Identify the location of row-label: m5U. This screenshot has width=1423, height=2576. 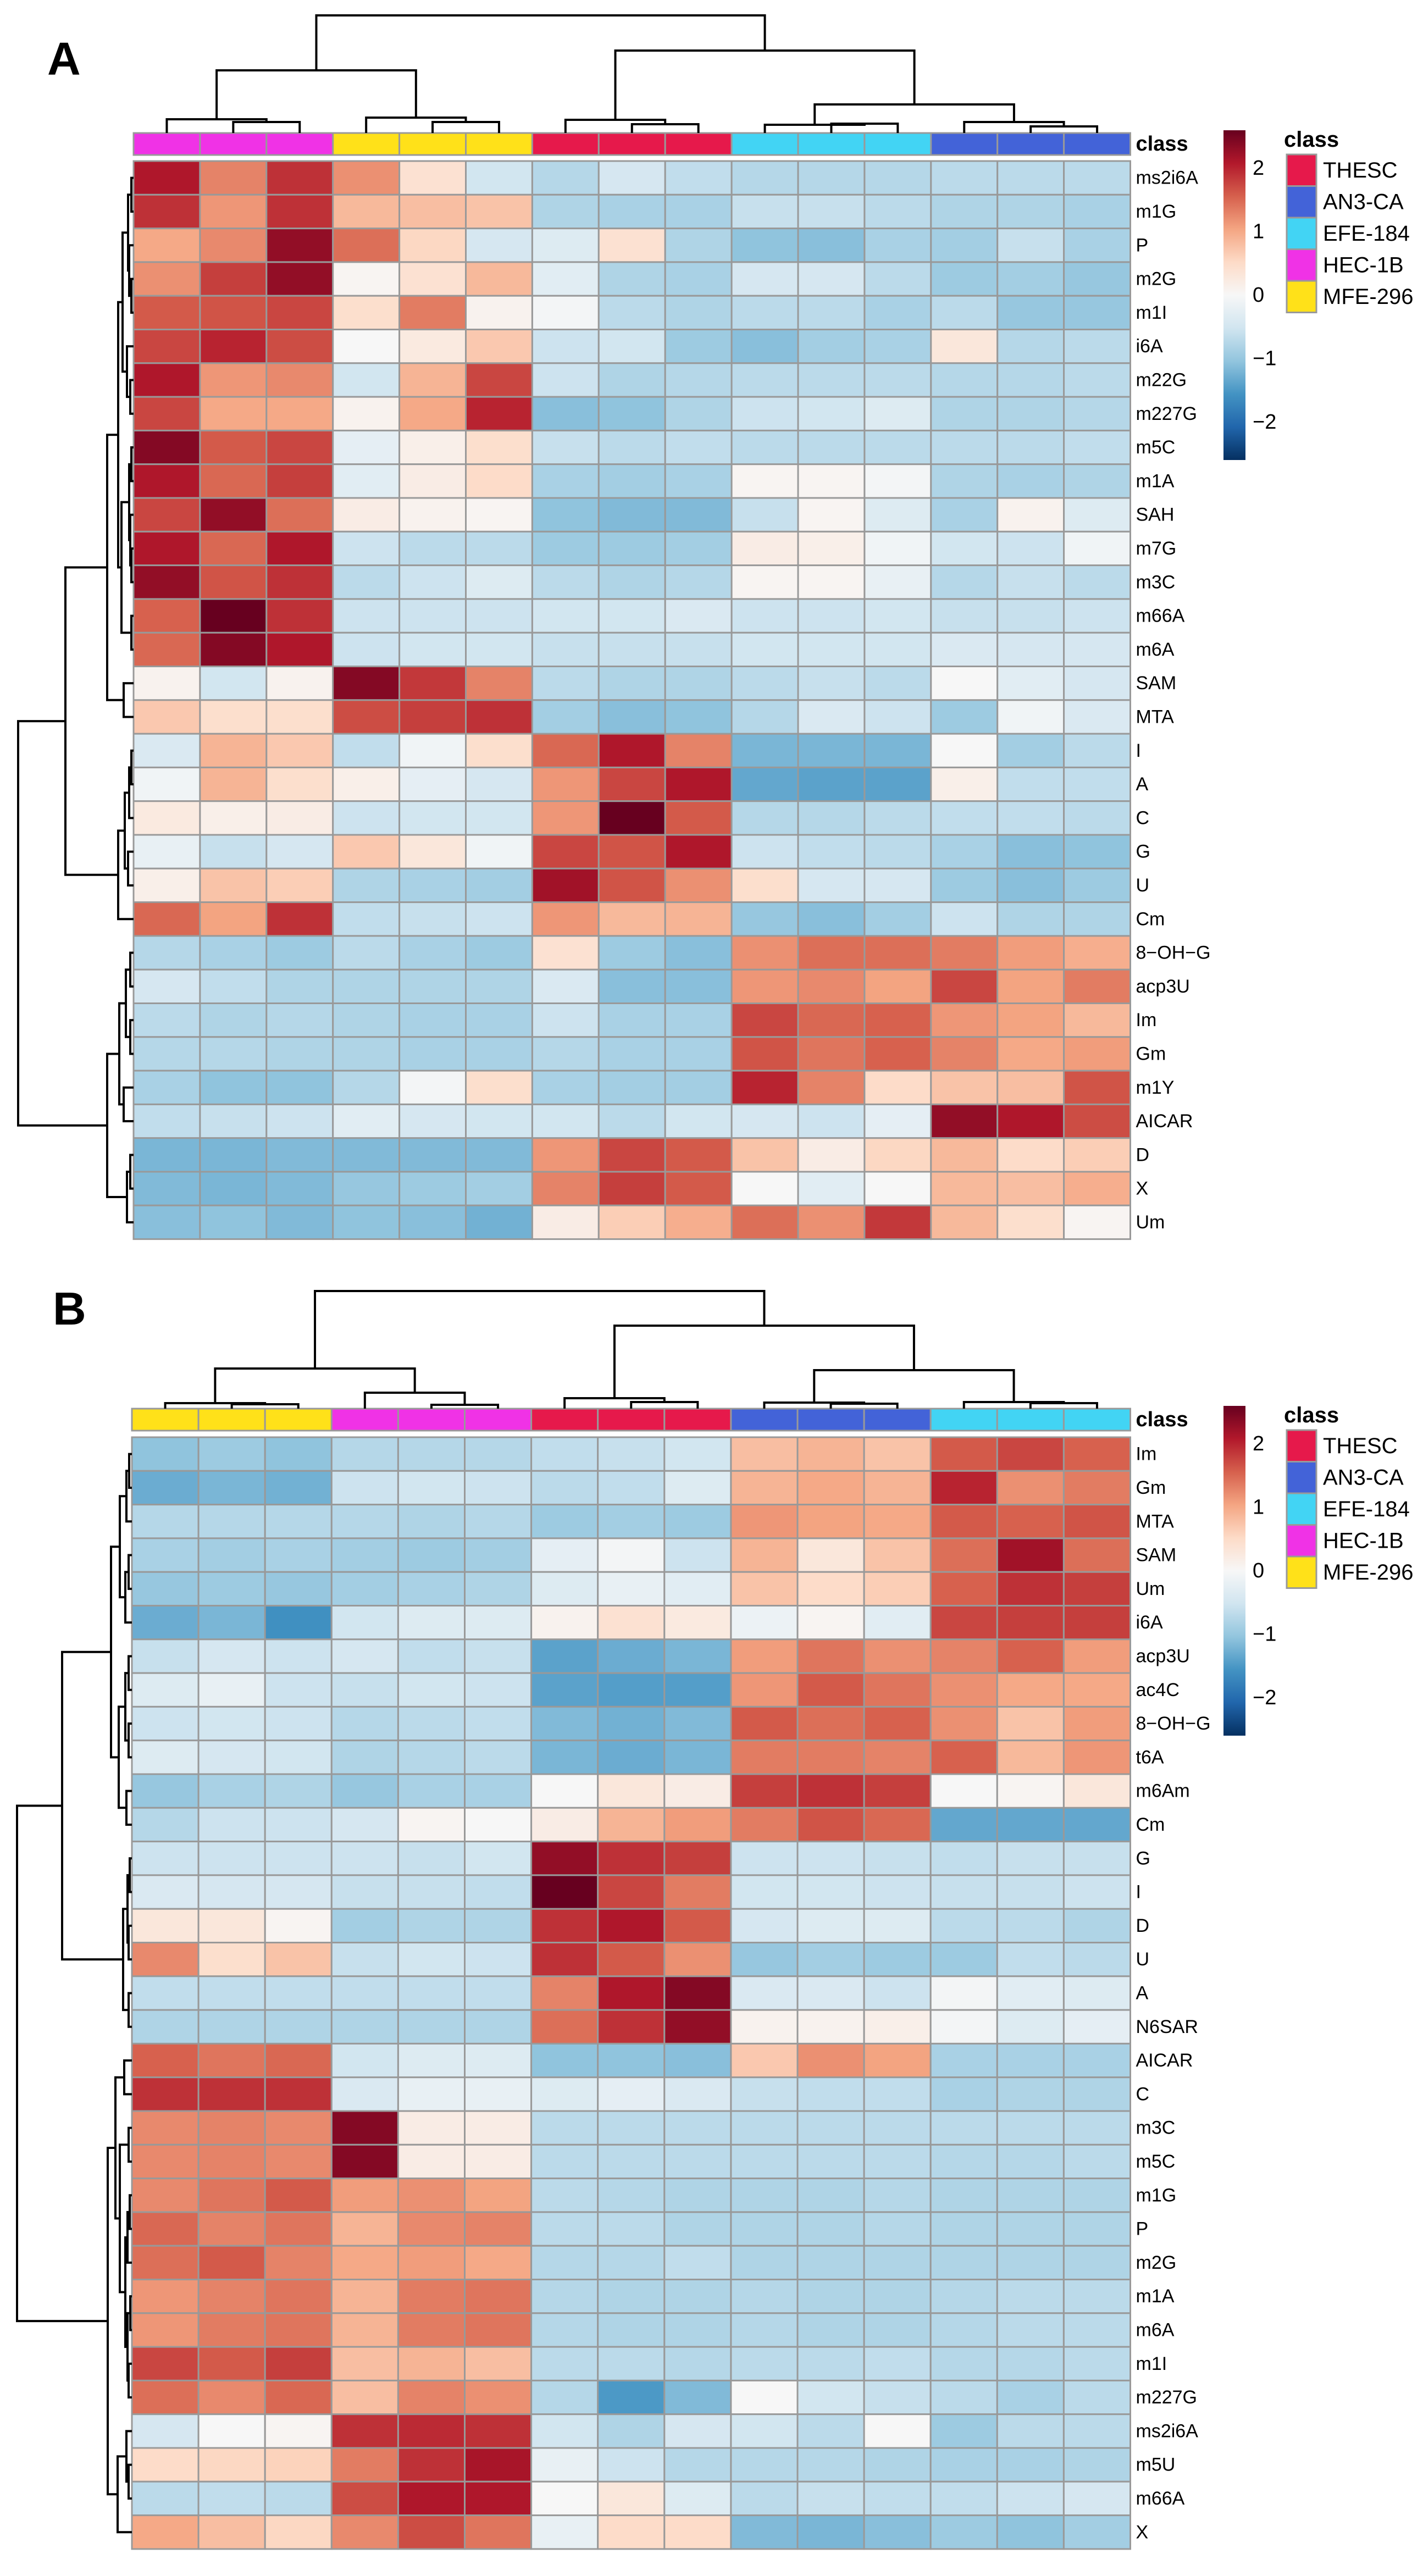
(1156, 2465).